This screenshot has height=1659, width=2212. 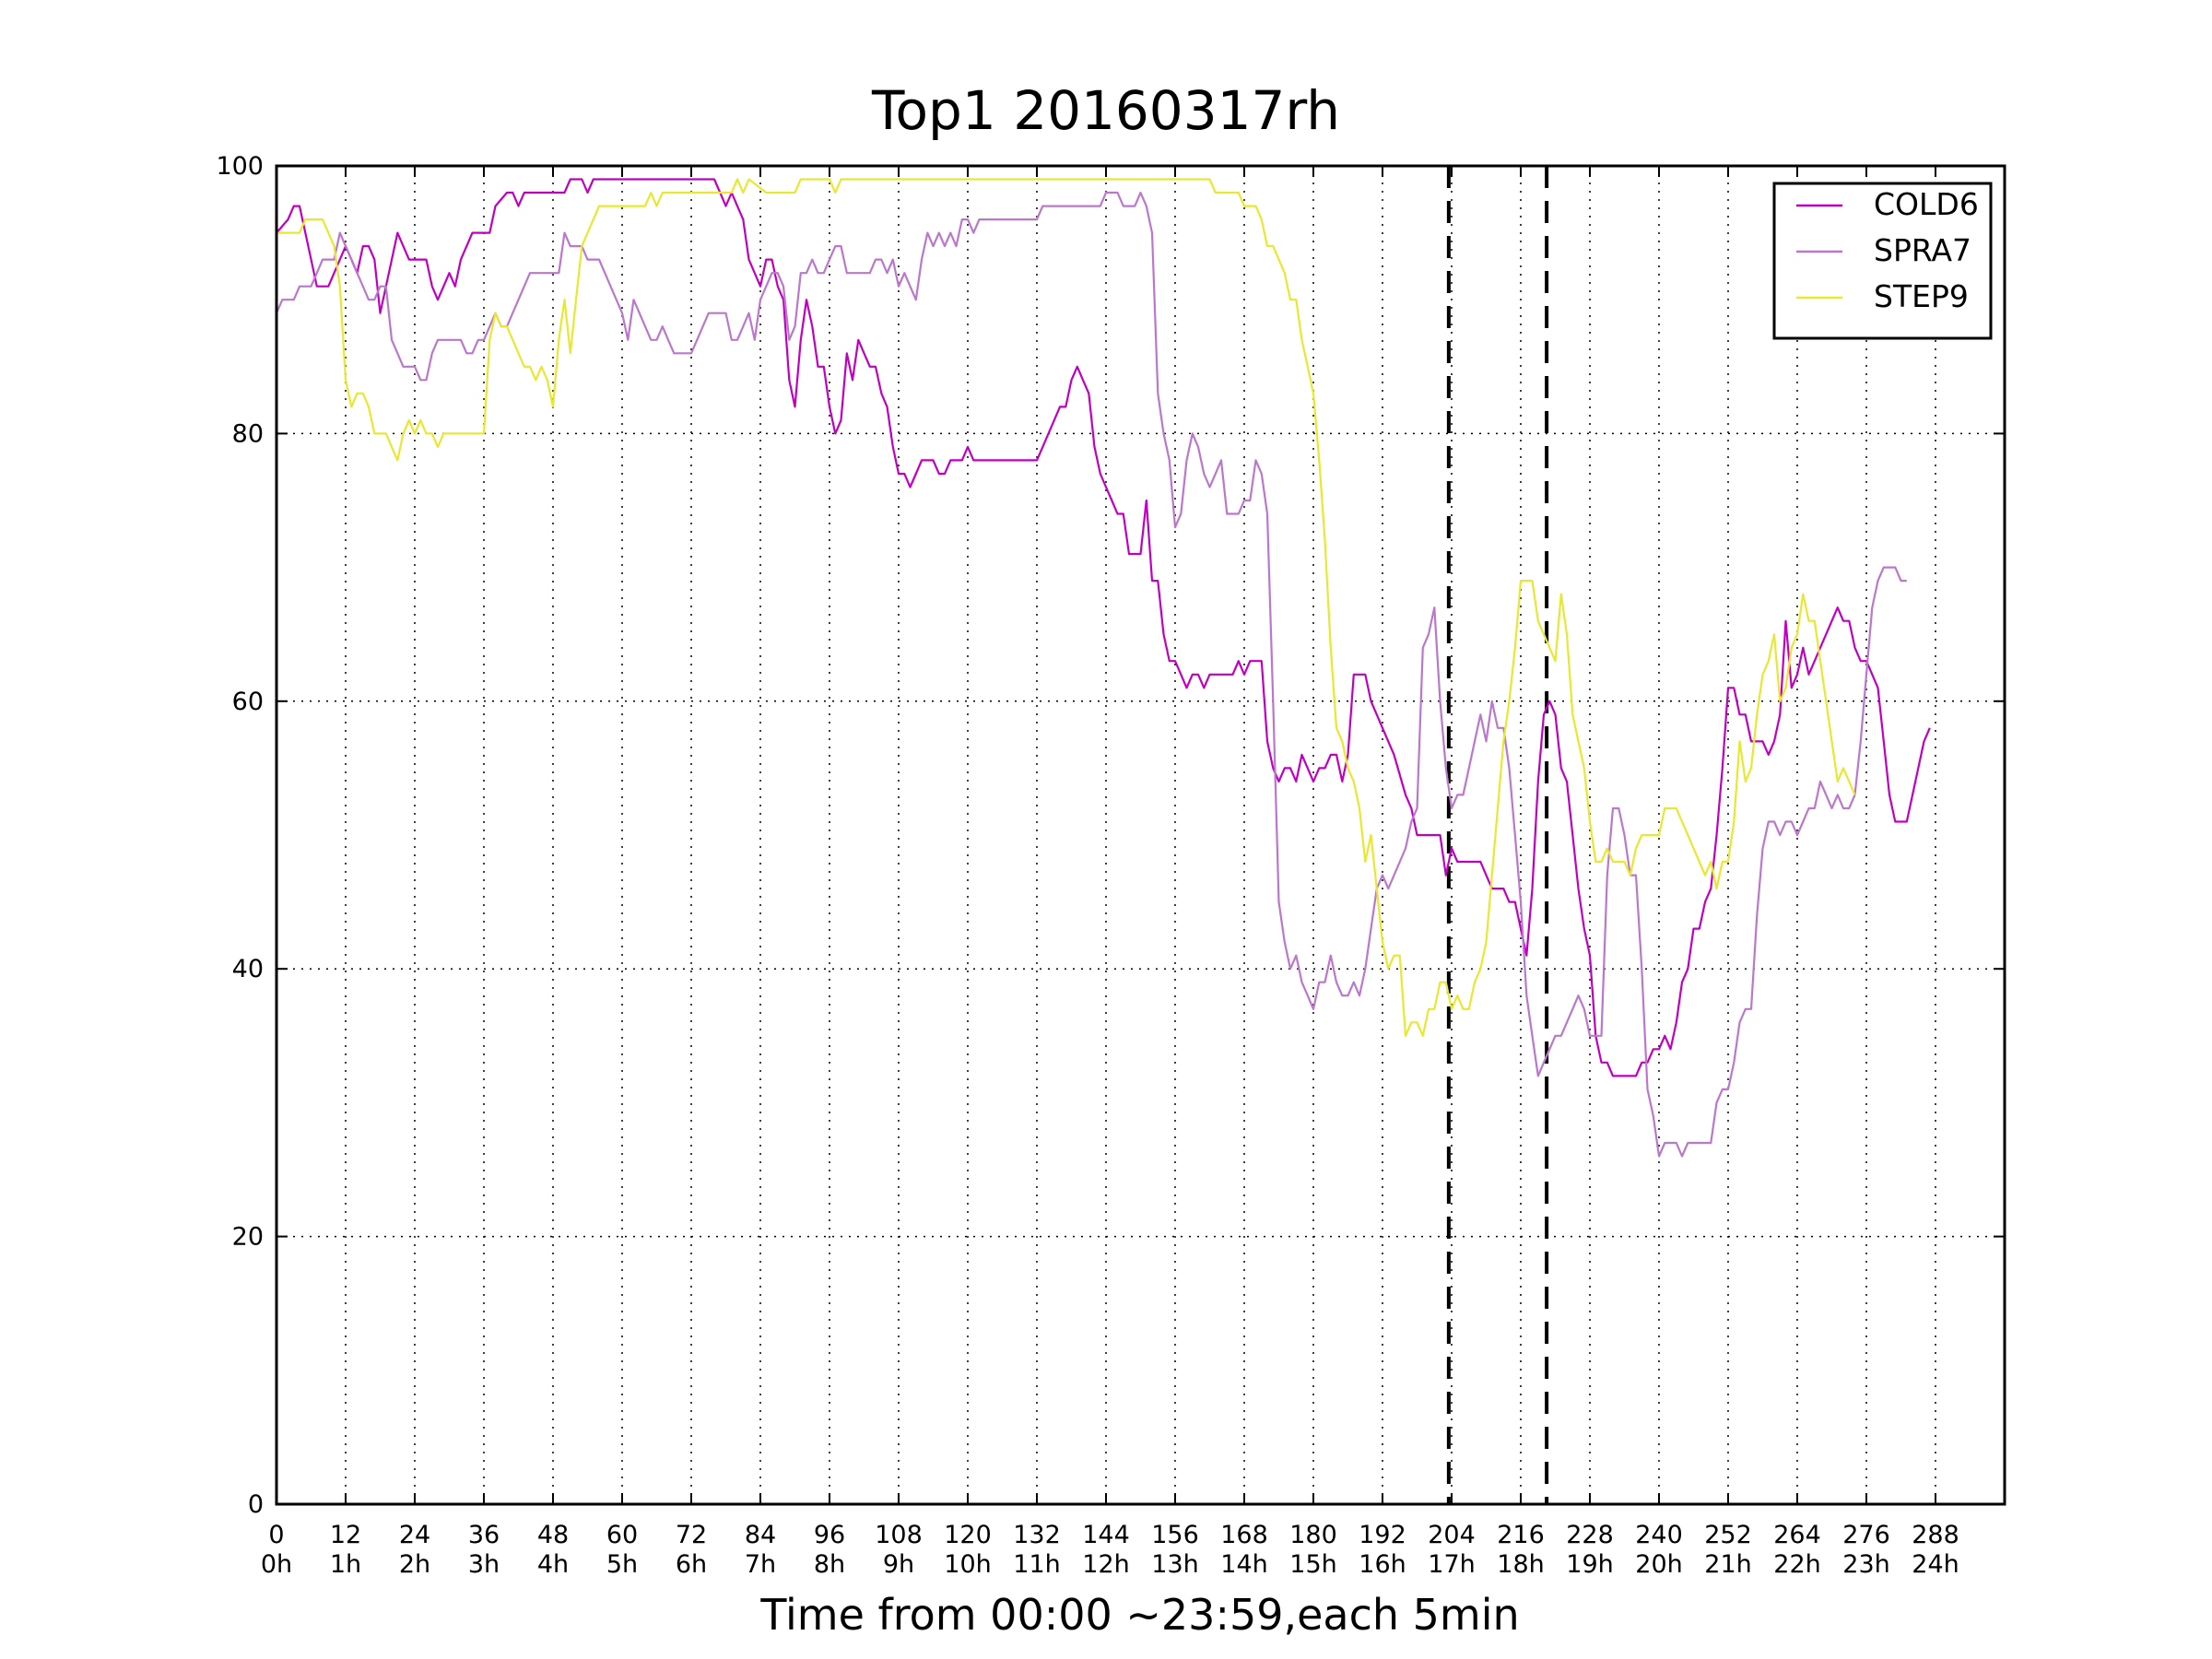 What do you see at coordinates (1036, 1564) in the screenshot?
I see `x-tick-sublabel: 11h` at bounding box center [1036, 1564].